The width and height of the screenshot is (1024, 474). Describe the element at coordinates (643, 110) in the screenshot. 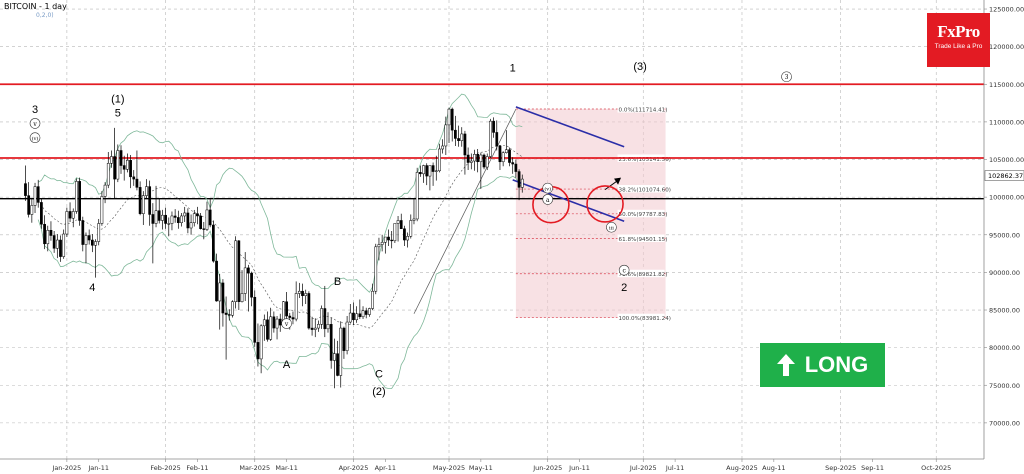

I see `fib-level-label: 0.0%(111714.41)` at that location.